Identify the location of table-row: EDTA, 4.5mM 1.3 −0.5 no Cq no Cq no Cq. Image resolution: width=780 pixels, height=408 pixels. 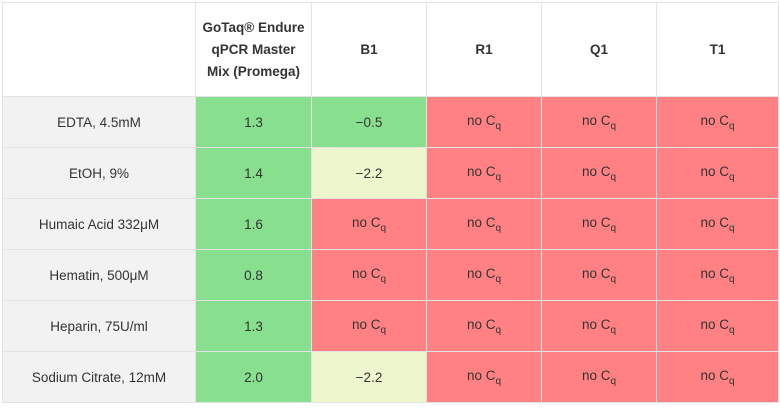
(390, 122).